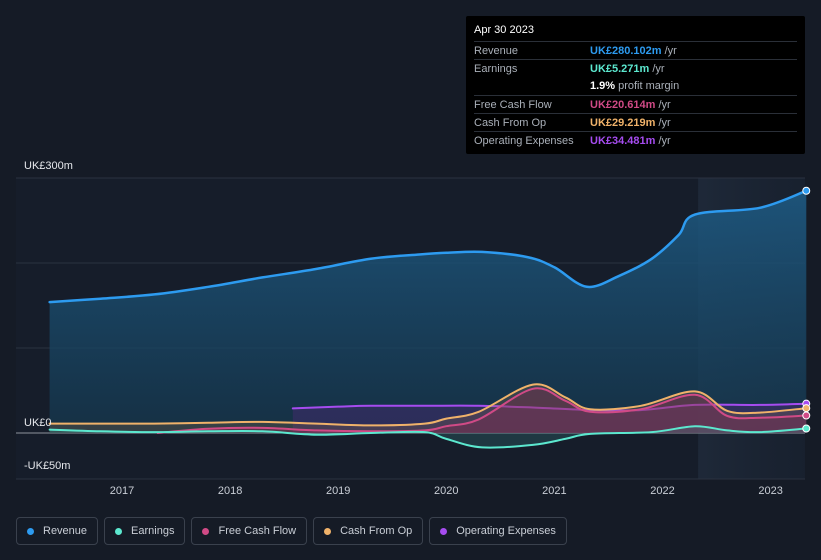  Describe the element at coordinates (257, 531) in the screenshot. I see `legend-item-label: Free Cash Flow` at that location.